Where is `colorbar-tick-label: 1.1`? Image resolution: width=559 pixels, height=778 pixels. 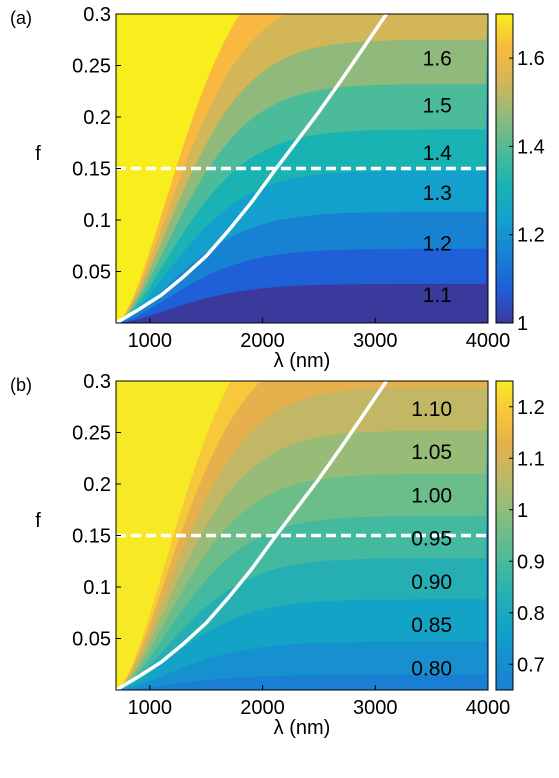
colorbar-tick-label: 1.1 is located at coordinates (531, 459).